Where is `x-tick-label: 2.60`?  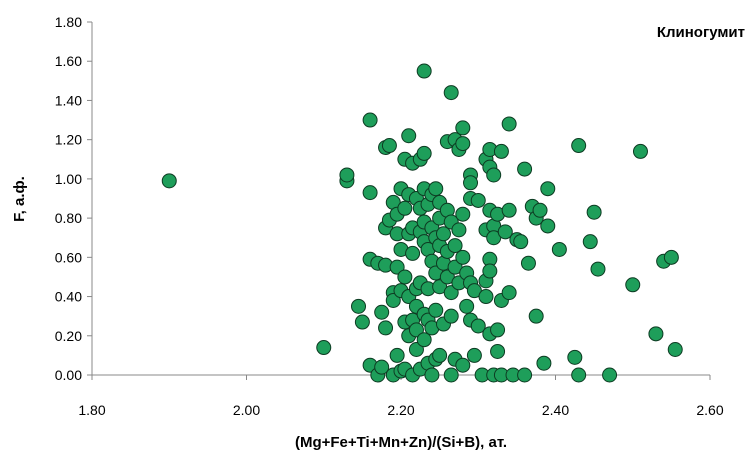 x-tick-label: 2.60 is located at coordinates (709, 410).